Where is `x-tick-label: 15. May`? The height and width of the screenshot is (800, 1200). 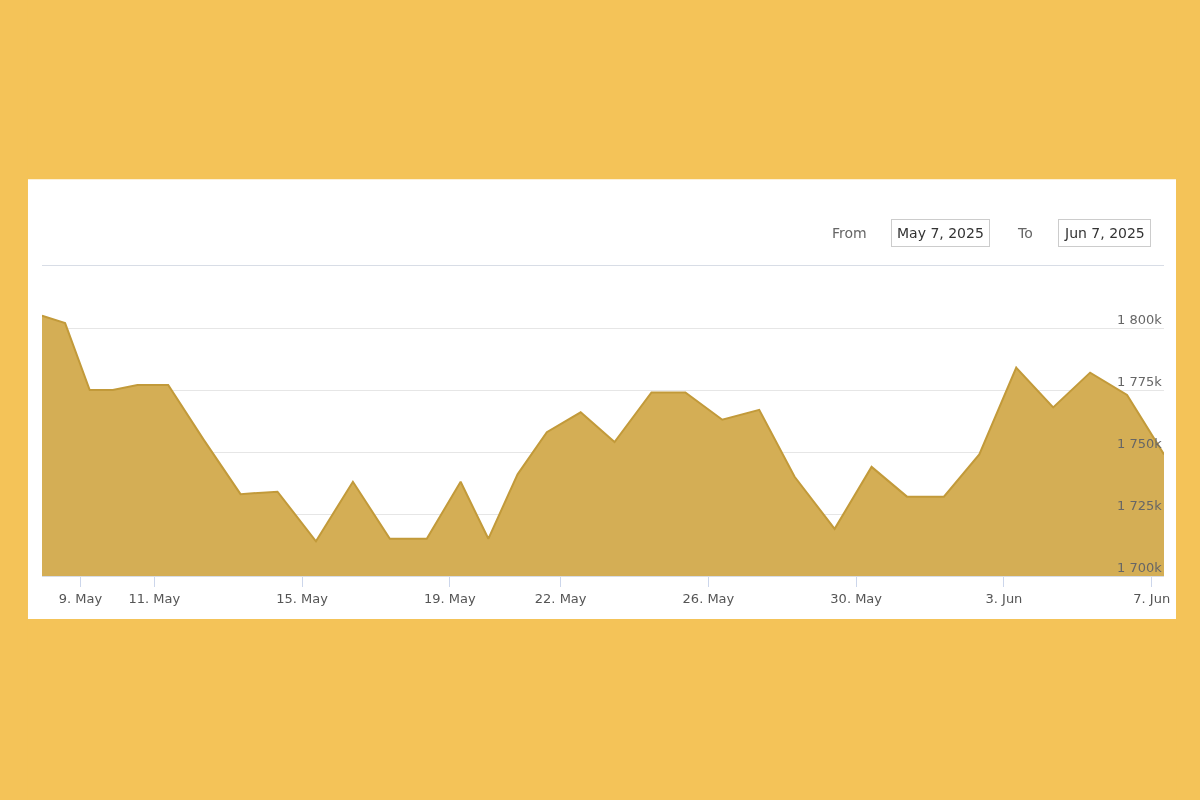
x-tick-label: 15. May is located at coordinates (302, 598).